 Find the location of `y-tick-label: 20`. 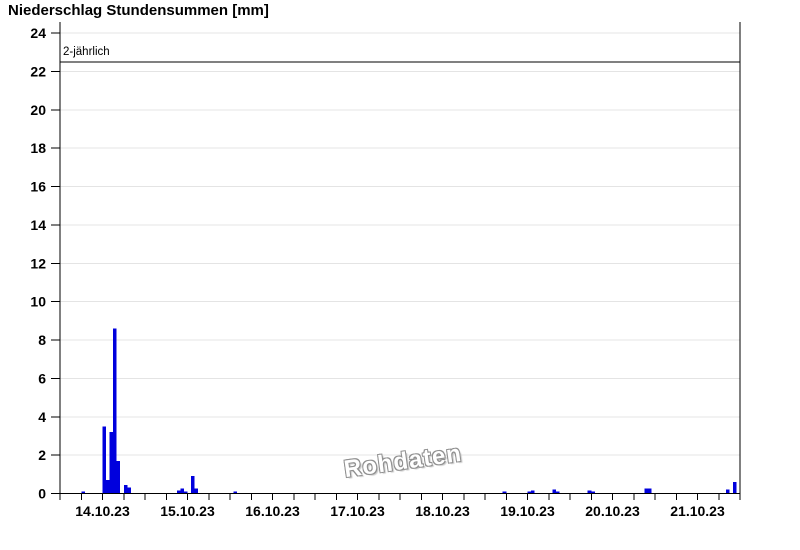

y-tick-label: 20 is located at coordinates (38, 110).